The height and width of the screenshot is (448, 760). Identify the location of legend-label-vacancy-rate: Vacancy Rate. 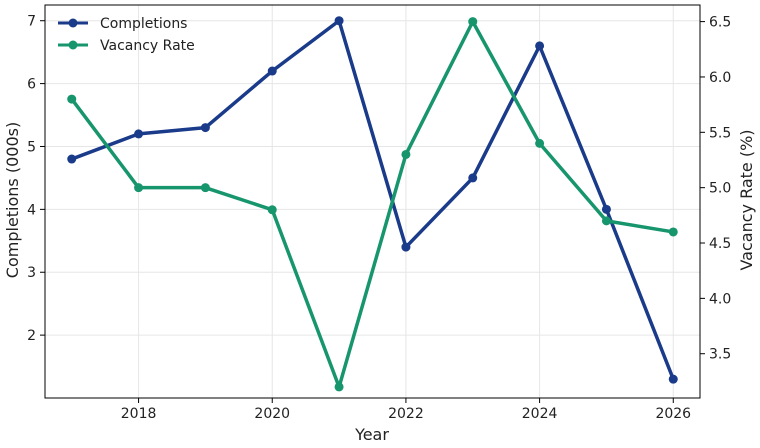
(147, 46).